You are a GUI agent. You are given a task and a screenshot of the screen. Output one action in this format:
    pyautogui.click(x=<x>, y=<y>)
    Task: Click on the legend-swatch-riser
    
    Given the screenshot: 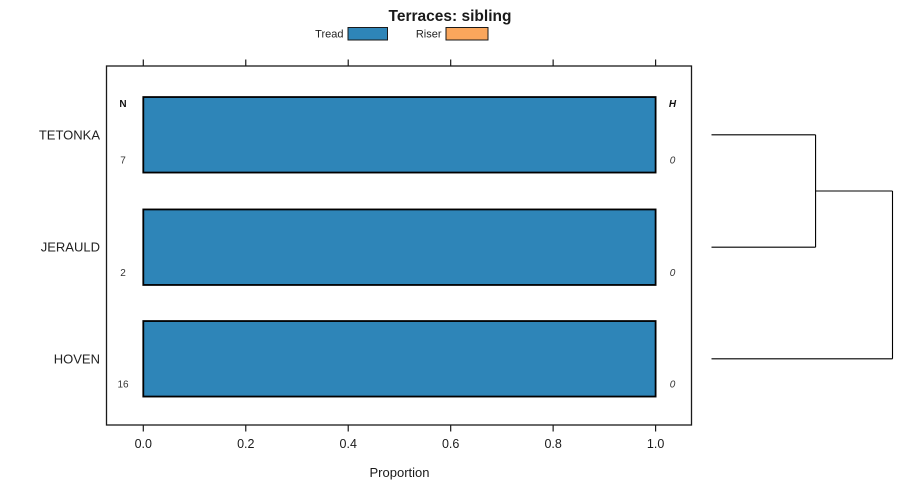 What is the action you would take?
    pyautogui.click(x=467, y=34)
    